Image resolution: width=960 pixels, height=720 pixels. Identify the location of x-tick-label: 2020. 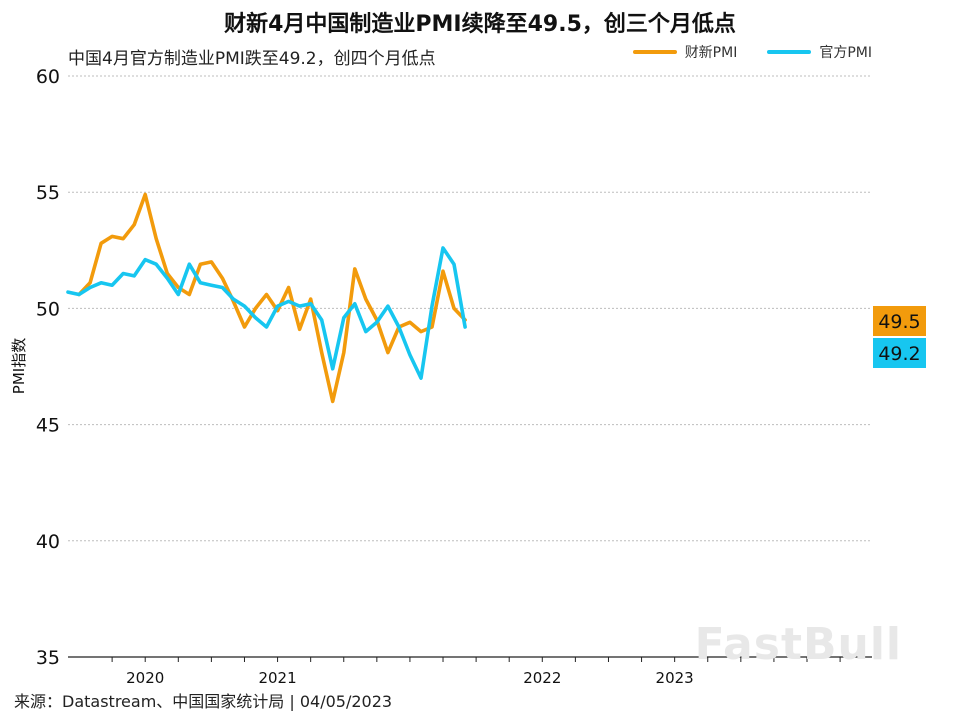
(145, 678).